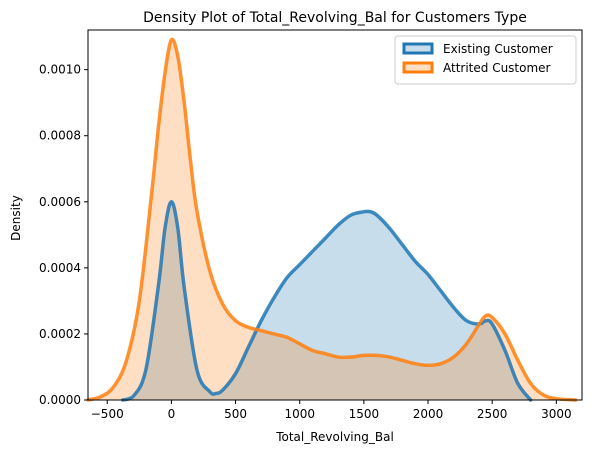  I want to click on x-tick-label: 1000, so click(299, 414).